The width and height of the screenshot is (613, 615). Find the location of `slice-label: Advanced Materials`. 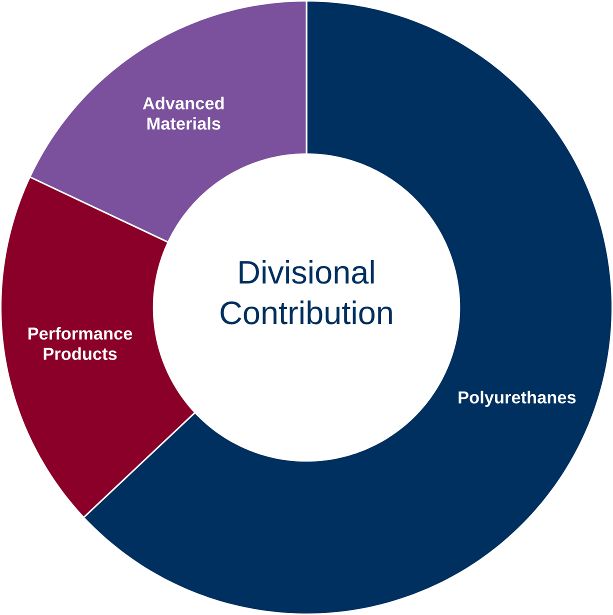

slice-label: Advanced Materials is located at coordinates (183, 113).